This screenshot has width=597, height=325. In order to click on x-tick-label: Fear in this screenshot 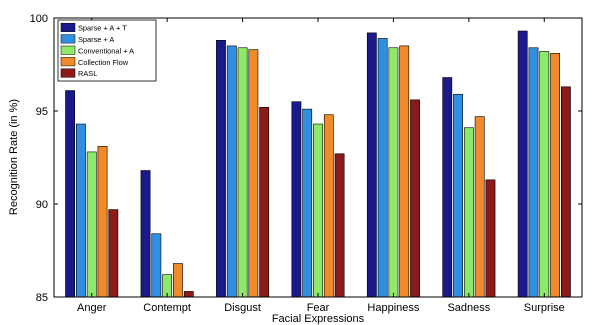, I will do `click(318, 308)`.